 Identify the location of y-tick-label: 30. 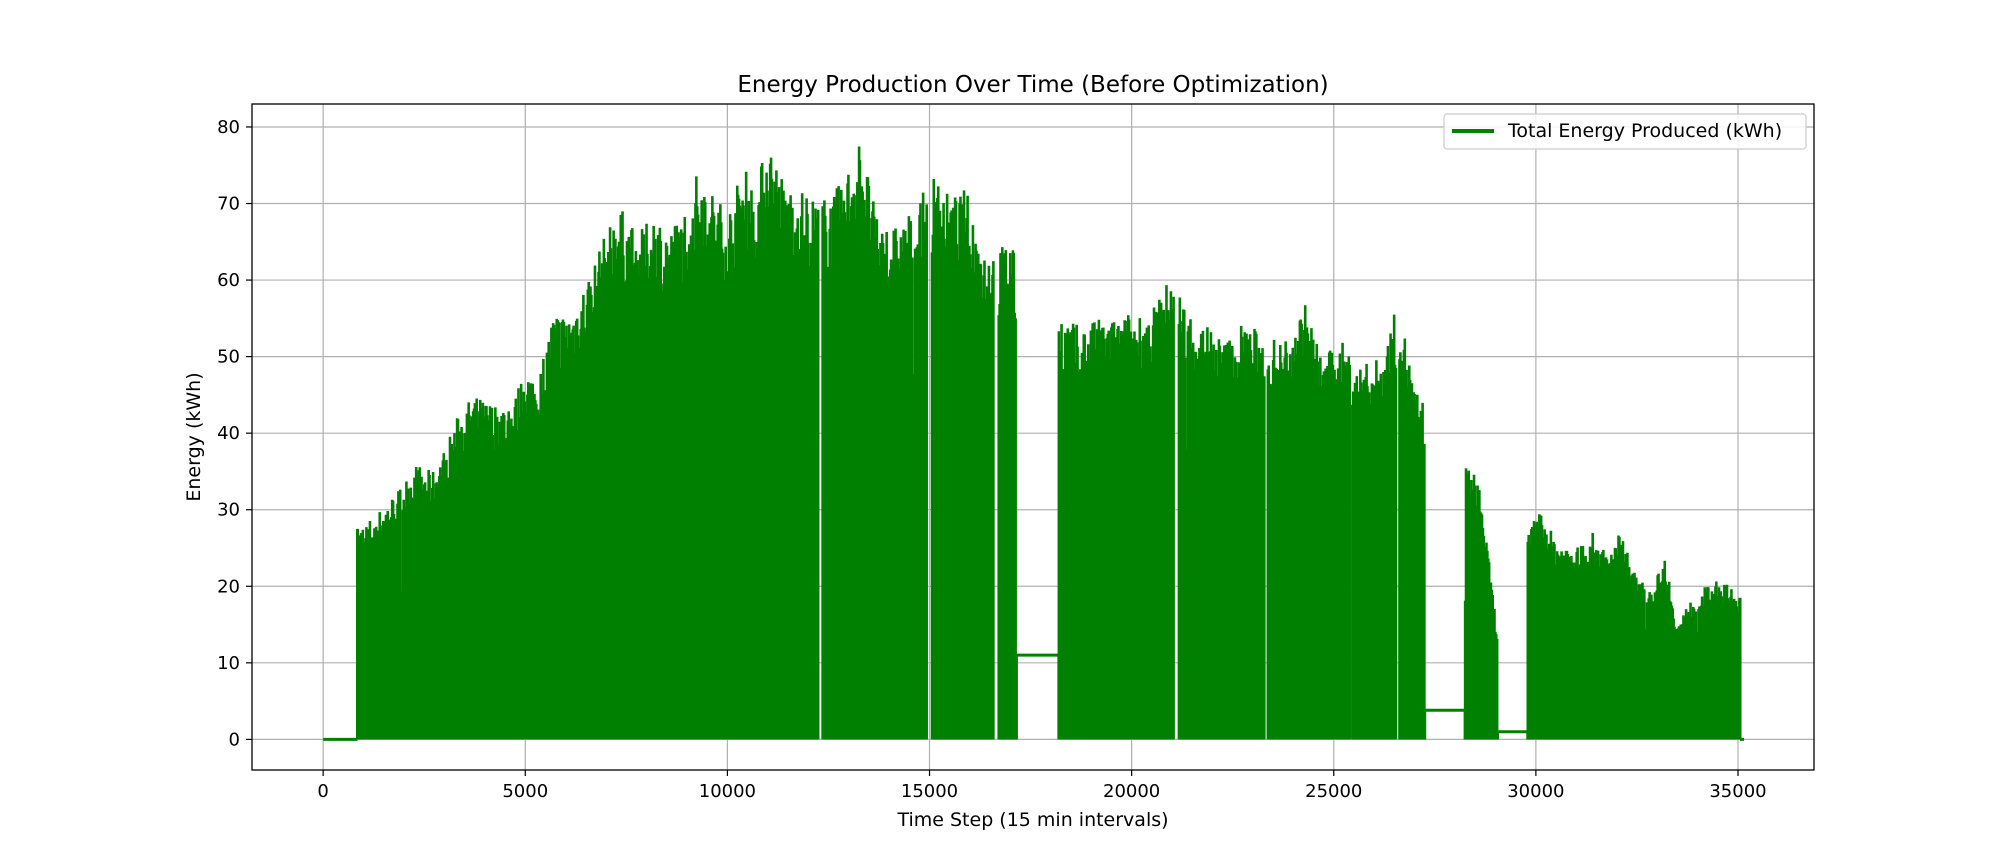
(228, 510).